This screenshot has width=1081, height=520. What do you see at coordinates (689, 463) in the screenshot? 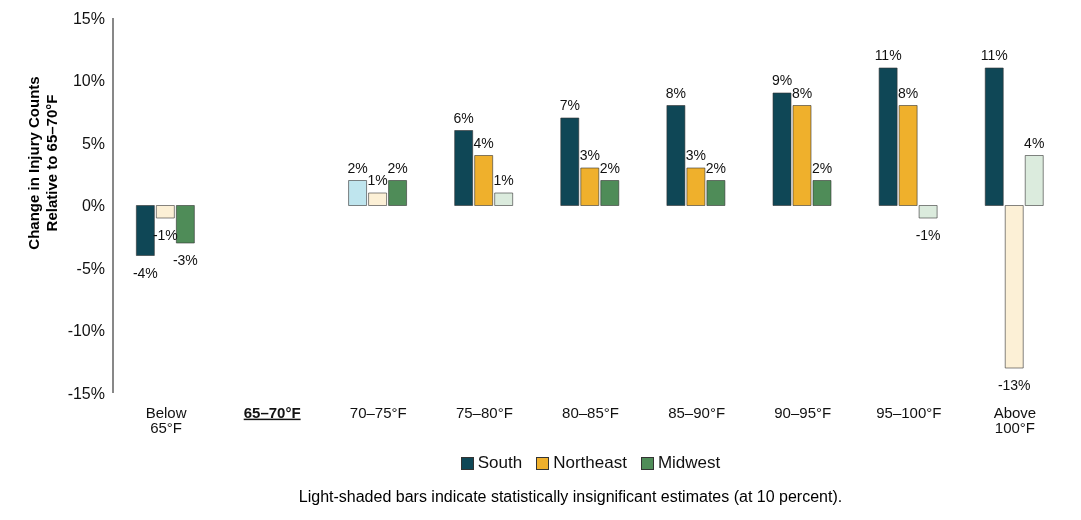
I see `legend-label: Midwest` at bounding box center [689, 463].